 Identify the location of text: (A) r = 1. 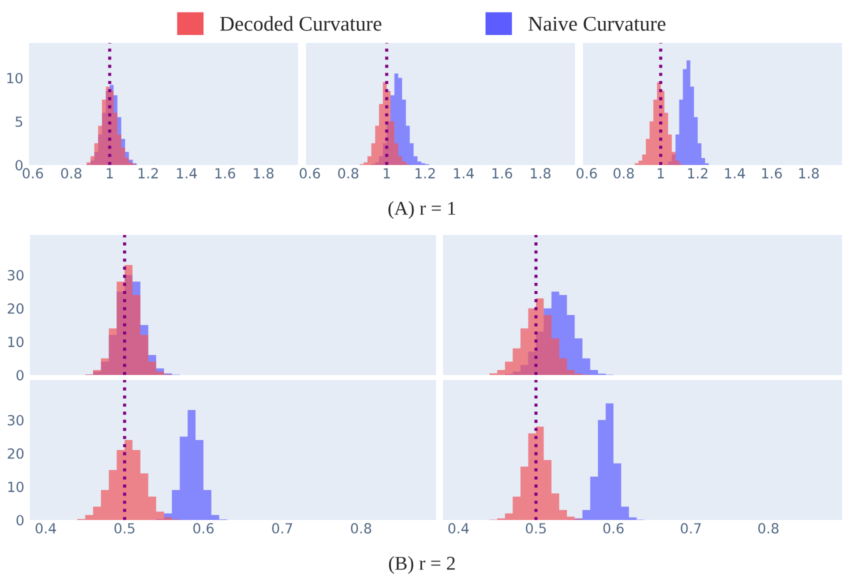
(422, 210).